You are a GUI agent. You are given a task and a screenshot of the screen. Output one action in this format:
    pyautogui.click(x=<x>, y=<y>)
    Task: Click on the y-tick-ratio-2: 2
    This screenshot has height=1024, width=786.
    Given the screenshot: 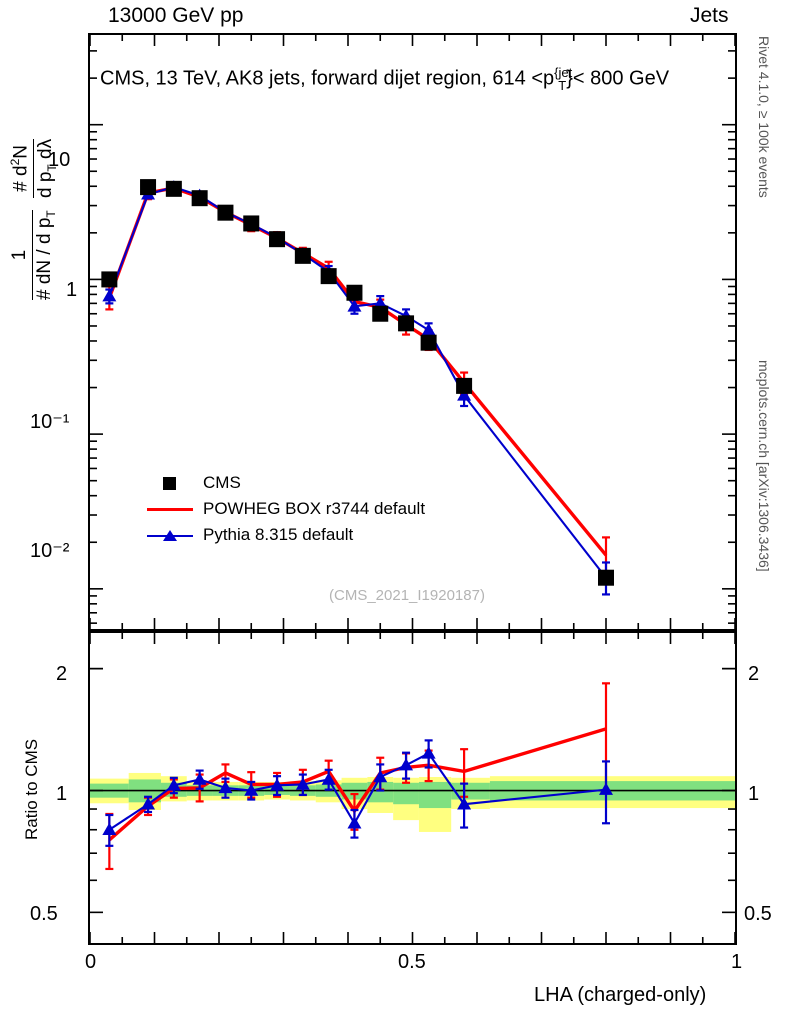 What is the action you would take?
    pyautogui.click(x=62, y=674)
    